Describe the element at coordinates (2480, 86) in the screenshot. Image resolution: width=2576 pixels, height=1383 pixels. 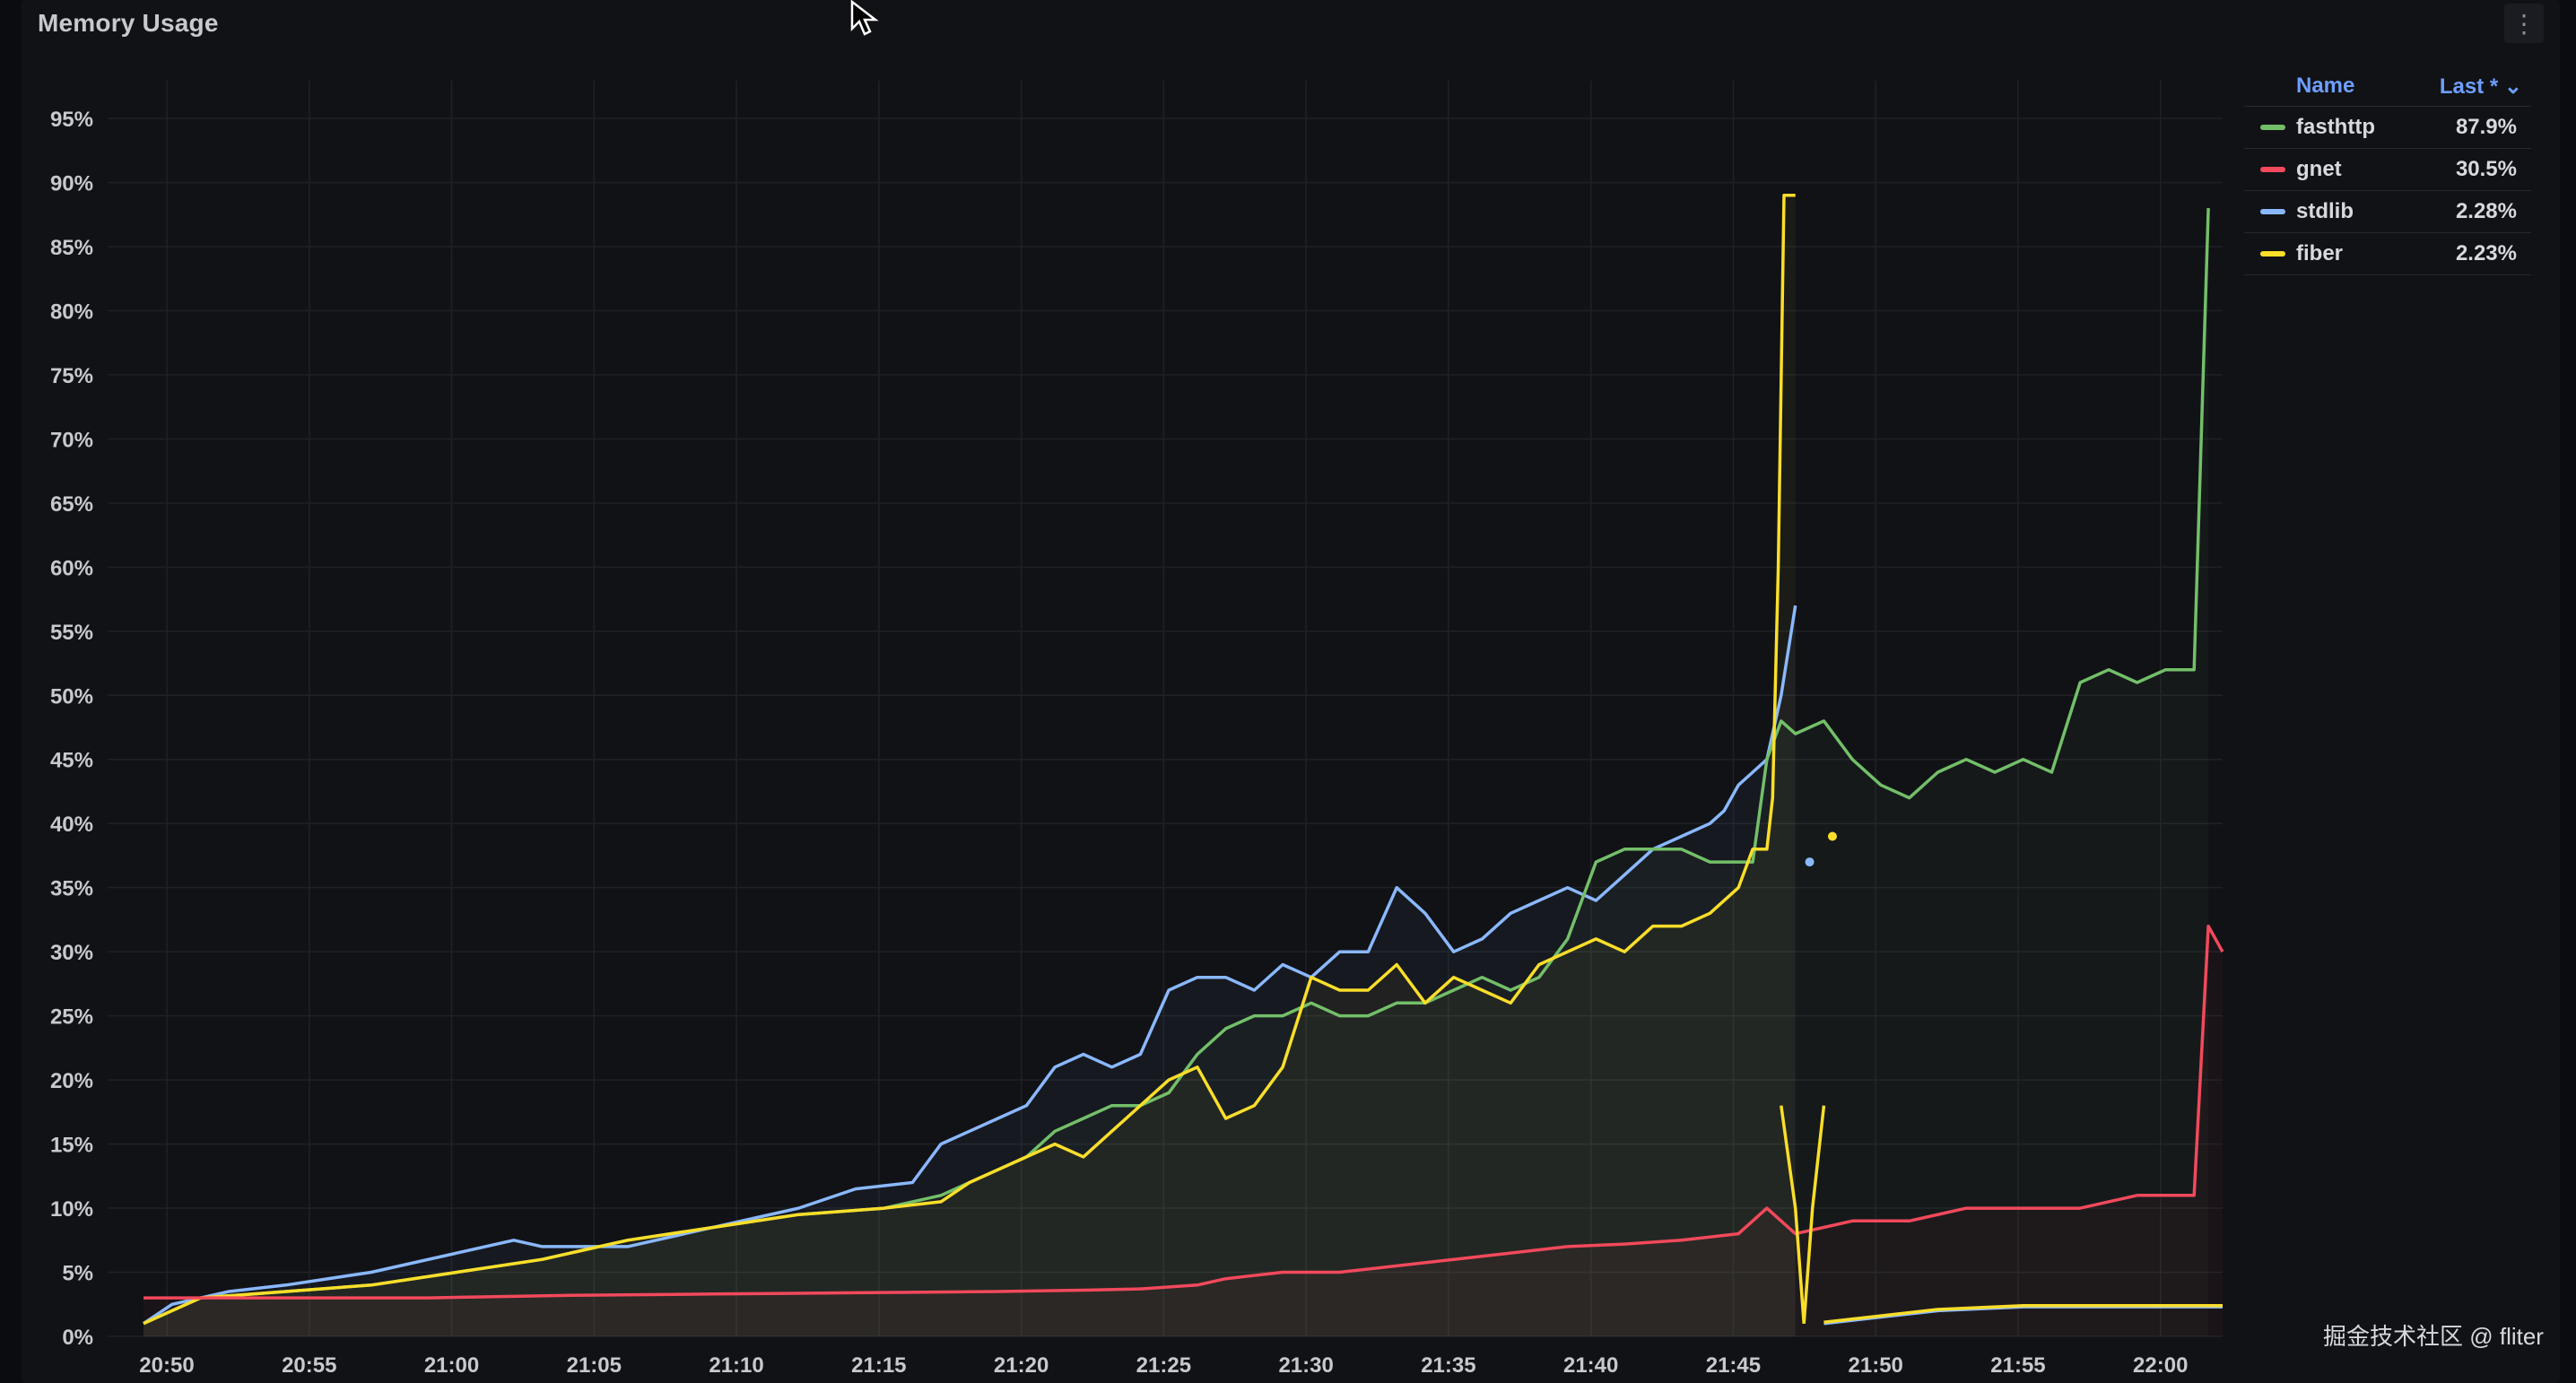
I see `legend-last-header: Last * ⌄` at that location.